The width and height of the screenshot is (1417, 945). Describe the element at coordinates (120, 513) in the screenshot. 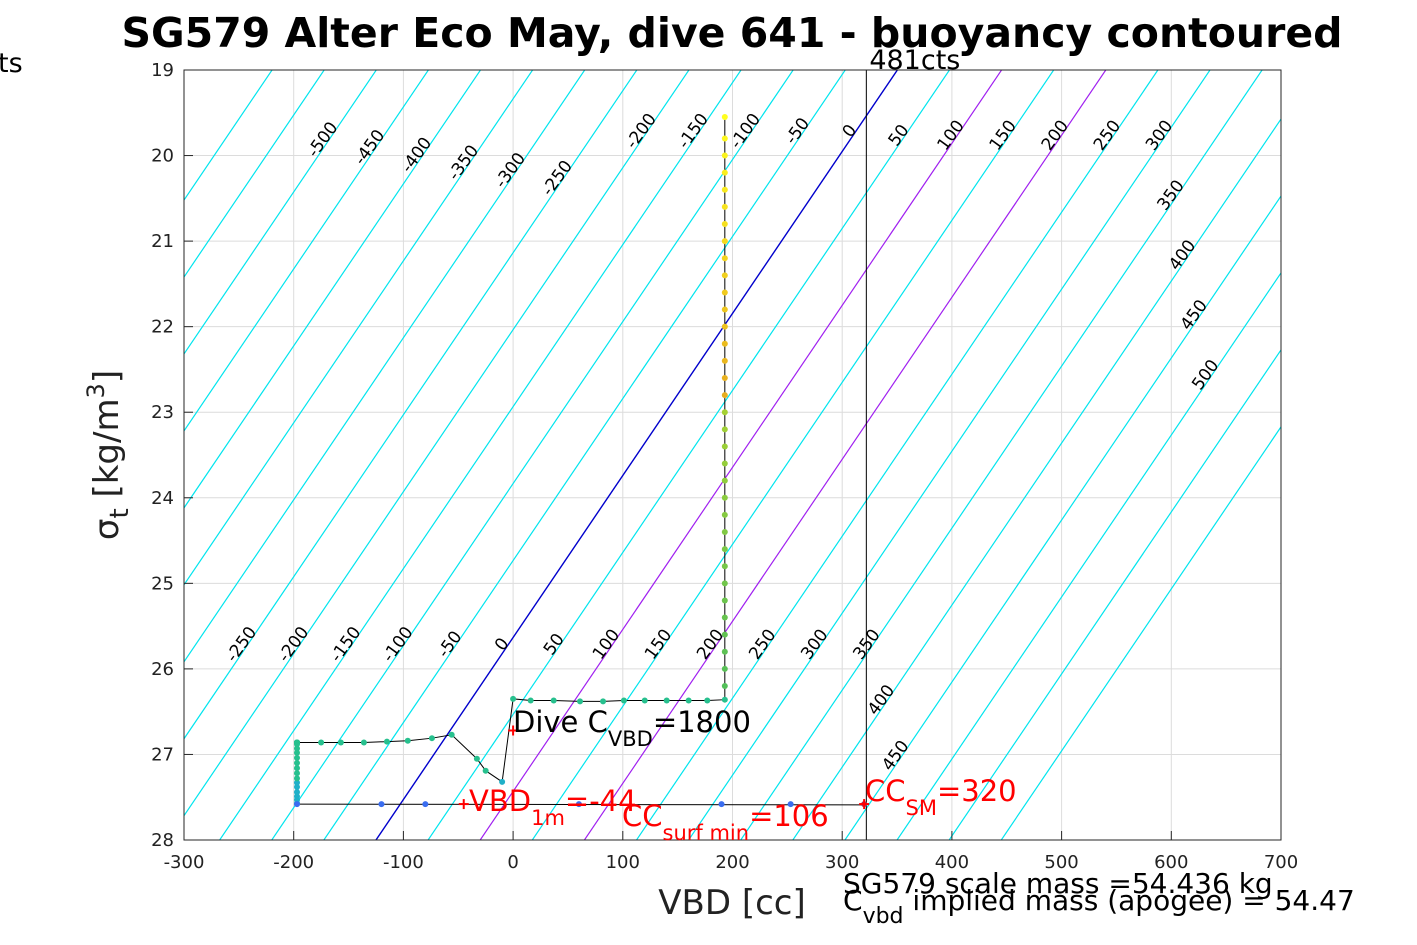

I see `y-axis-label-sub: t` at that location.